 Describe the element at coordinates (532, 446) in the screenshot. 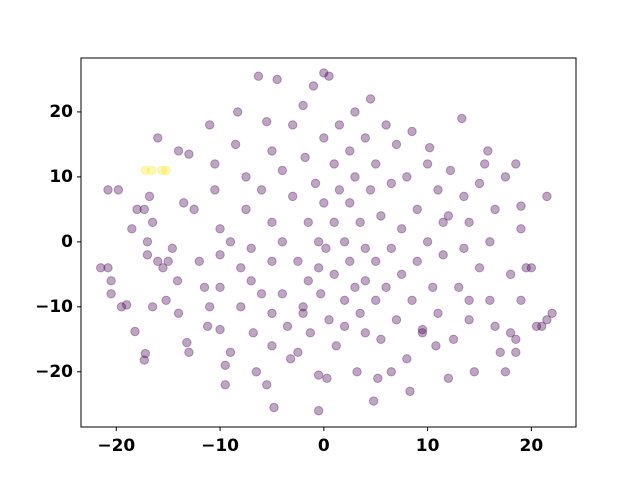

I see `x-tick-label: 20` at that location.